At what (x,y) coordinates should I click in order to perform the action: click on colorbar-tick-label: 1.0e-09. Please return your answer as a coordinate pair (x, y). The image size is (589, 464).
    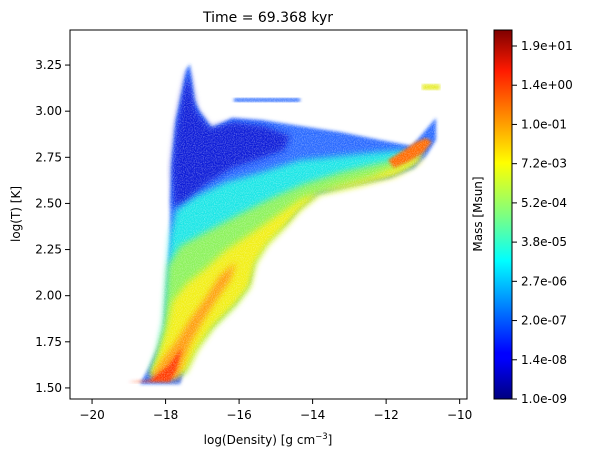
    Looking at the image, I should click on (544, 399).